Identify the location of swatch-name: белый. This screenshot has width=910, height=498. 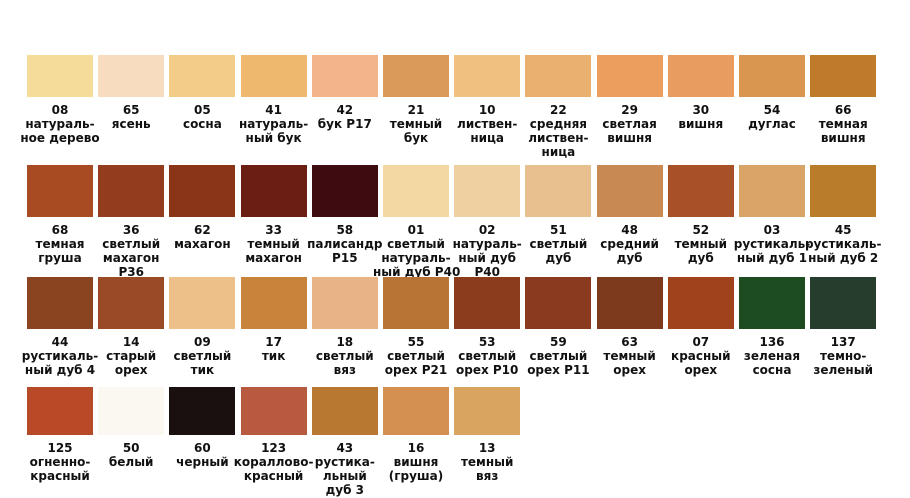
(131, 462).